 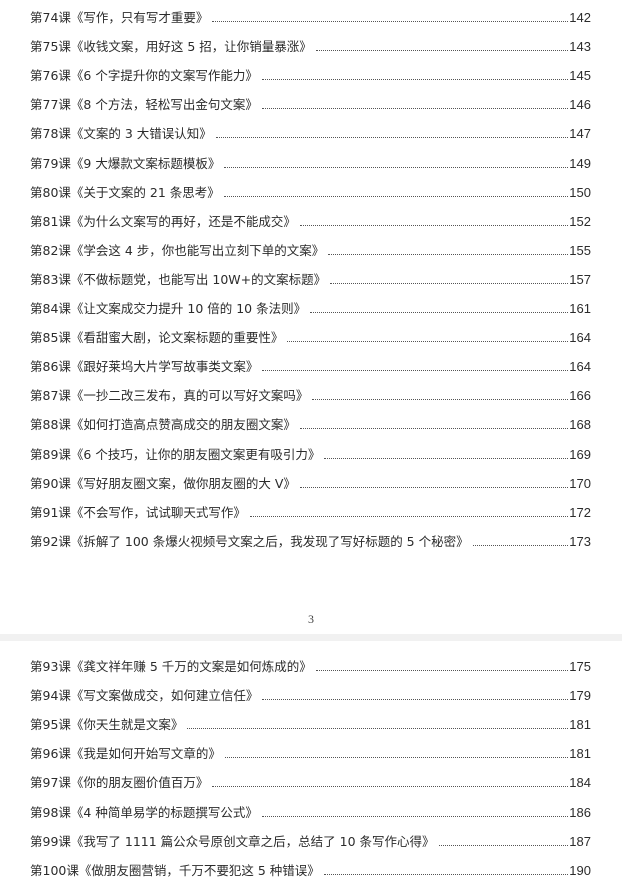 What do you see at coordinates (580, 47) in the screenshot?
I see `toc-entry-page: 143` at bounding box center [580, 47].